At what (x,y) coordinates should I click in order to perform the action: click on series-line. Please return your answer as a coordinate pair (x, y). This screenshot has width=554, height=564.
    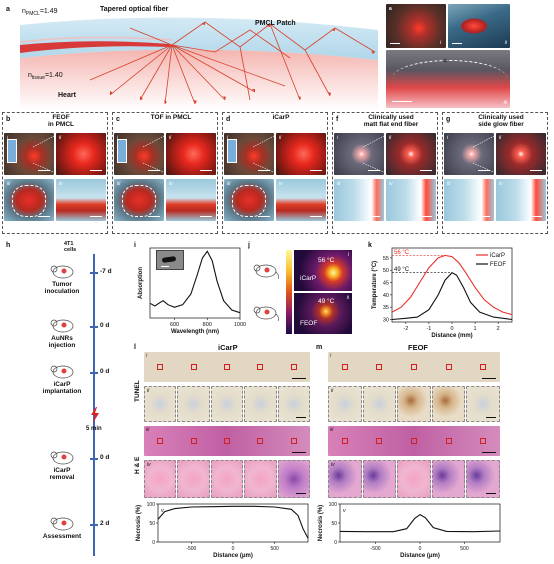
    Looking at the image, I should click on (420, 523).